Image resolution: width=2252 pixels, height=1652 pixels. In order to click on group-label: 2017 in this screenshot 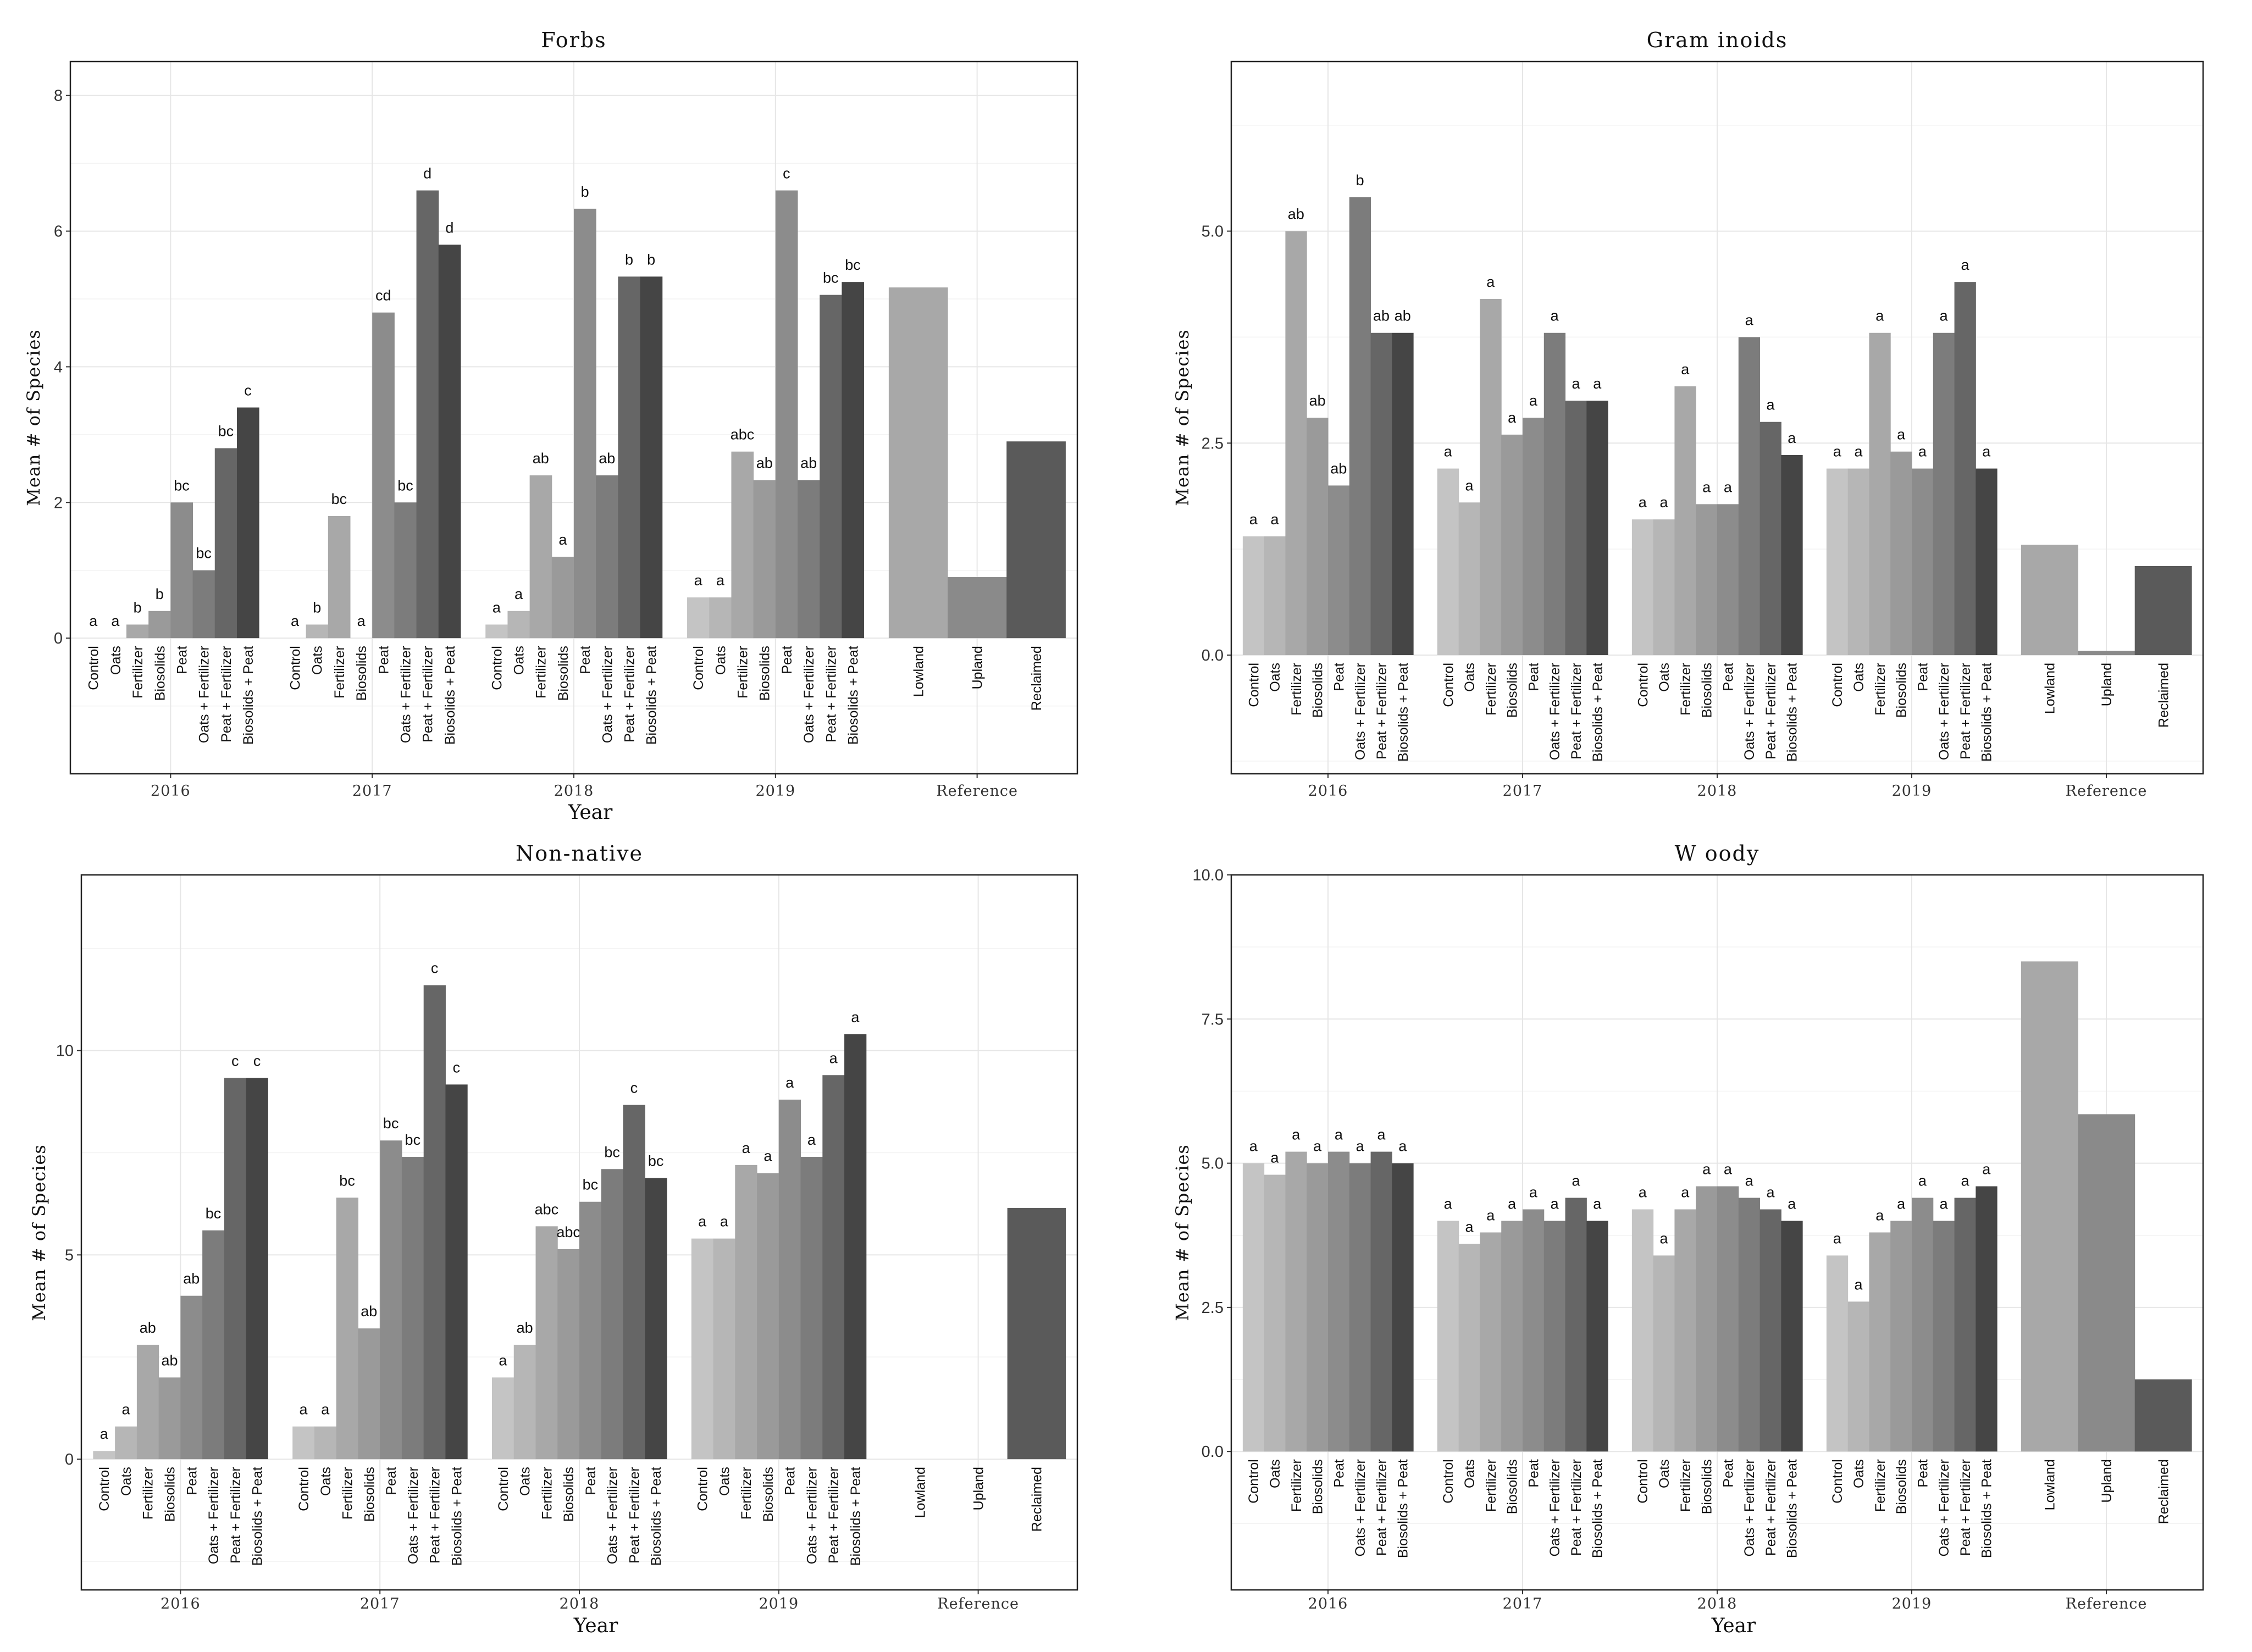, I will do `click(372, 791)`.